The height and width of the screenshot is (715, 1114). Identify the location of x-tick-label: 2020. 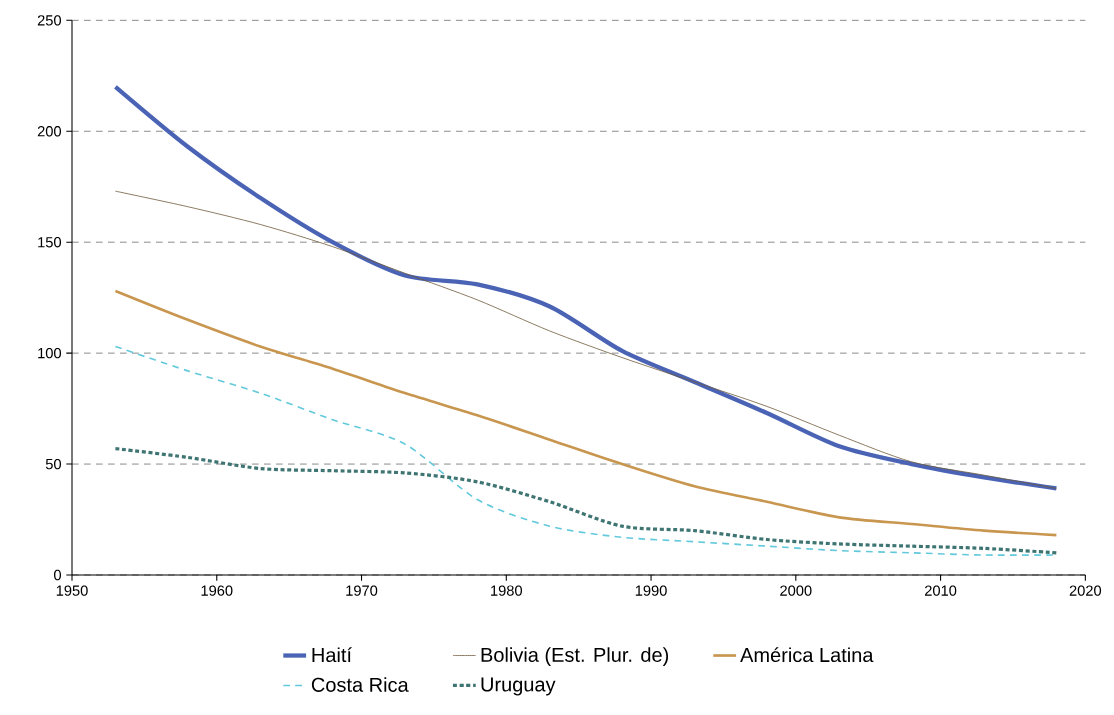
(1085, 590).